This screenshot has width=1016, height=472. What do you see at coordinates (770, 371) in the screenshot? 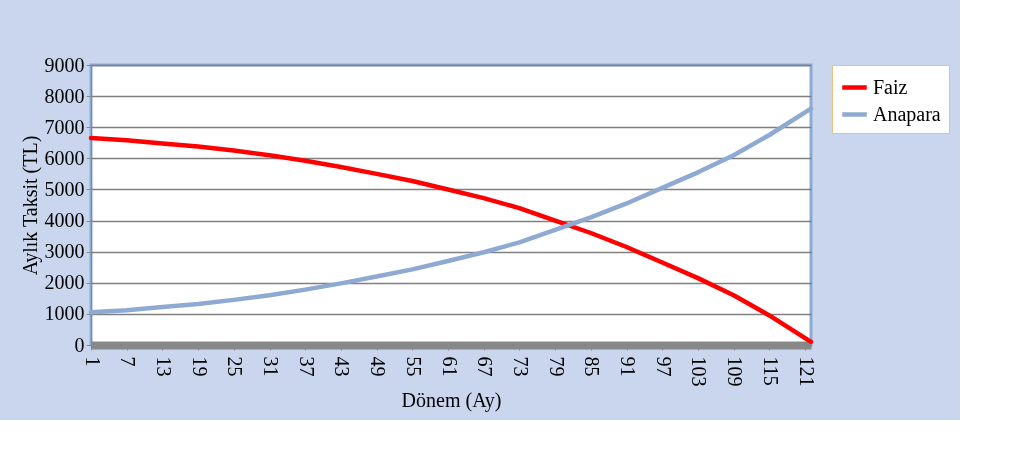
I see `x-tick-label: 115` at bounding box center [770, 371].